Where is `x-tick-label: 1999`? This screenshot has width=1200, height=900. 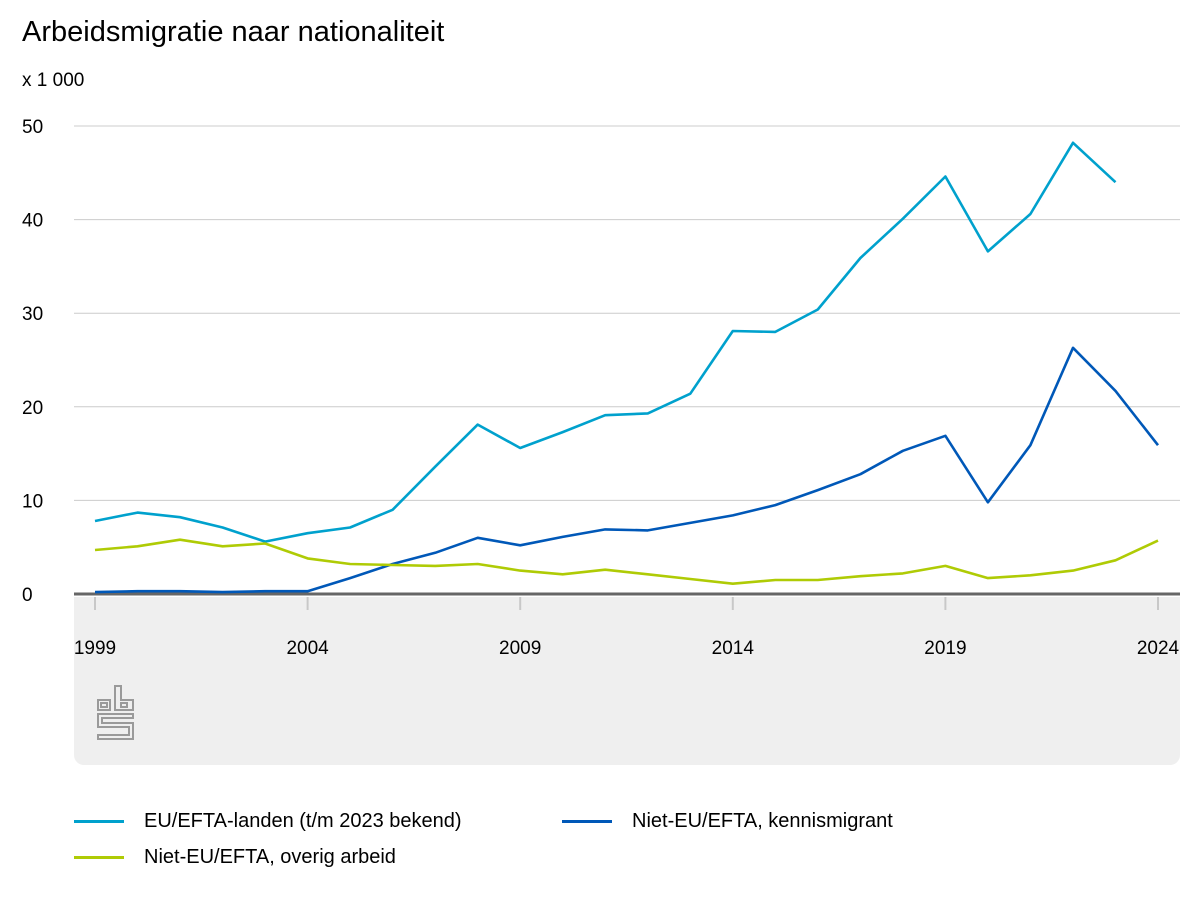
x-tick-label: 1999 is located at coordinates (95, 648).